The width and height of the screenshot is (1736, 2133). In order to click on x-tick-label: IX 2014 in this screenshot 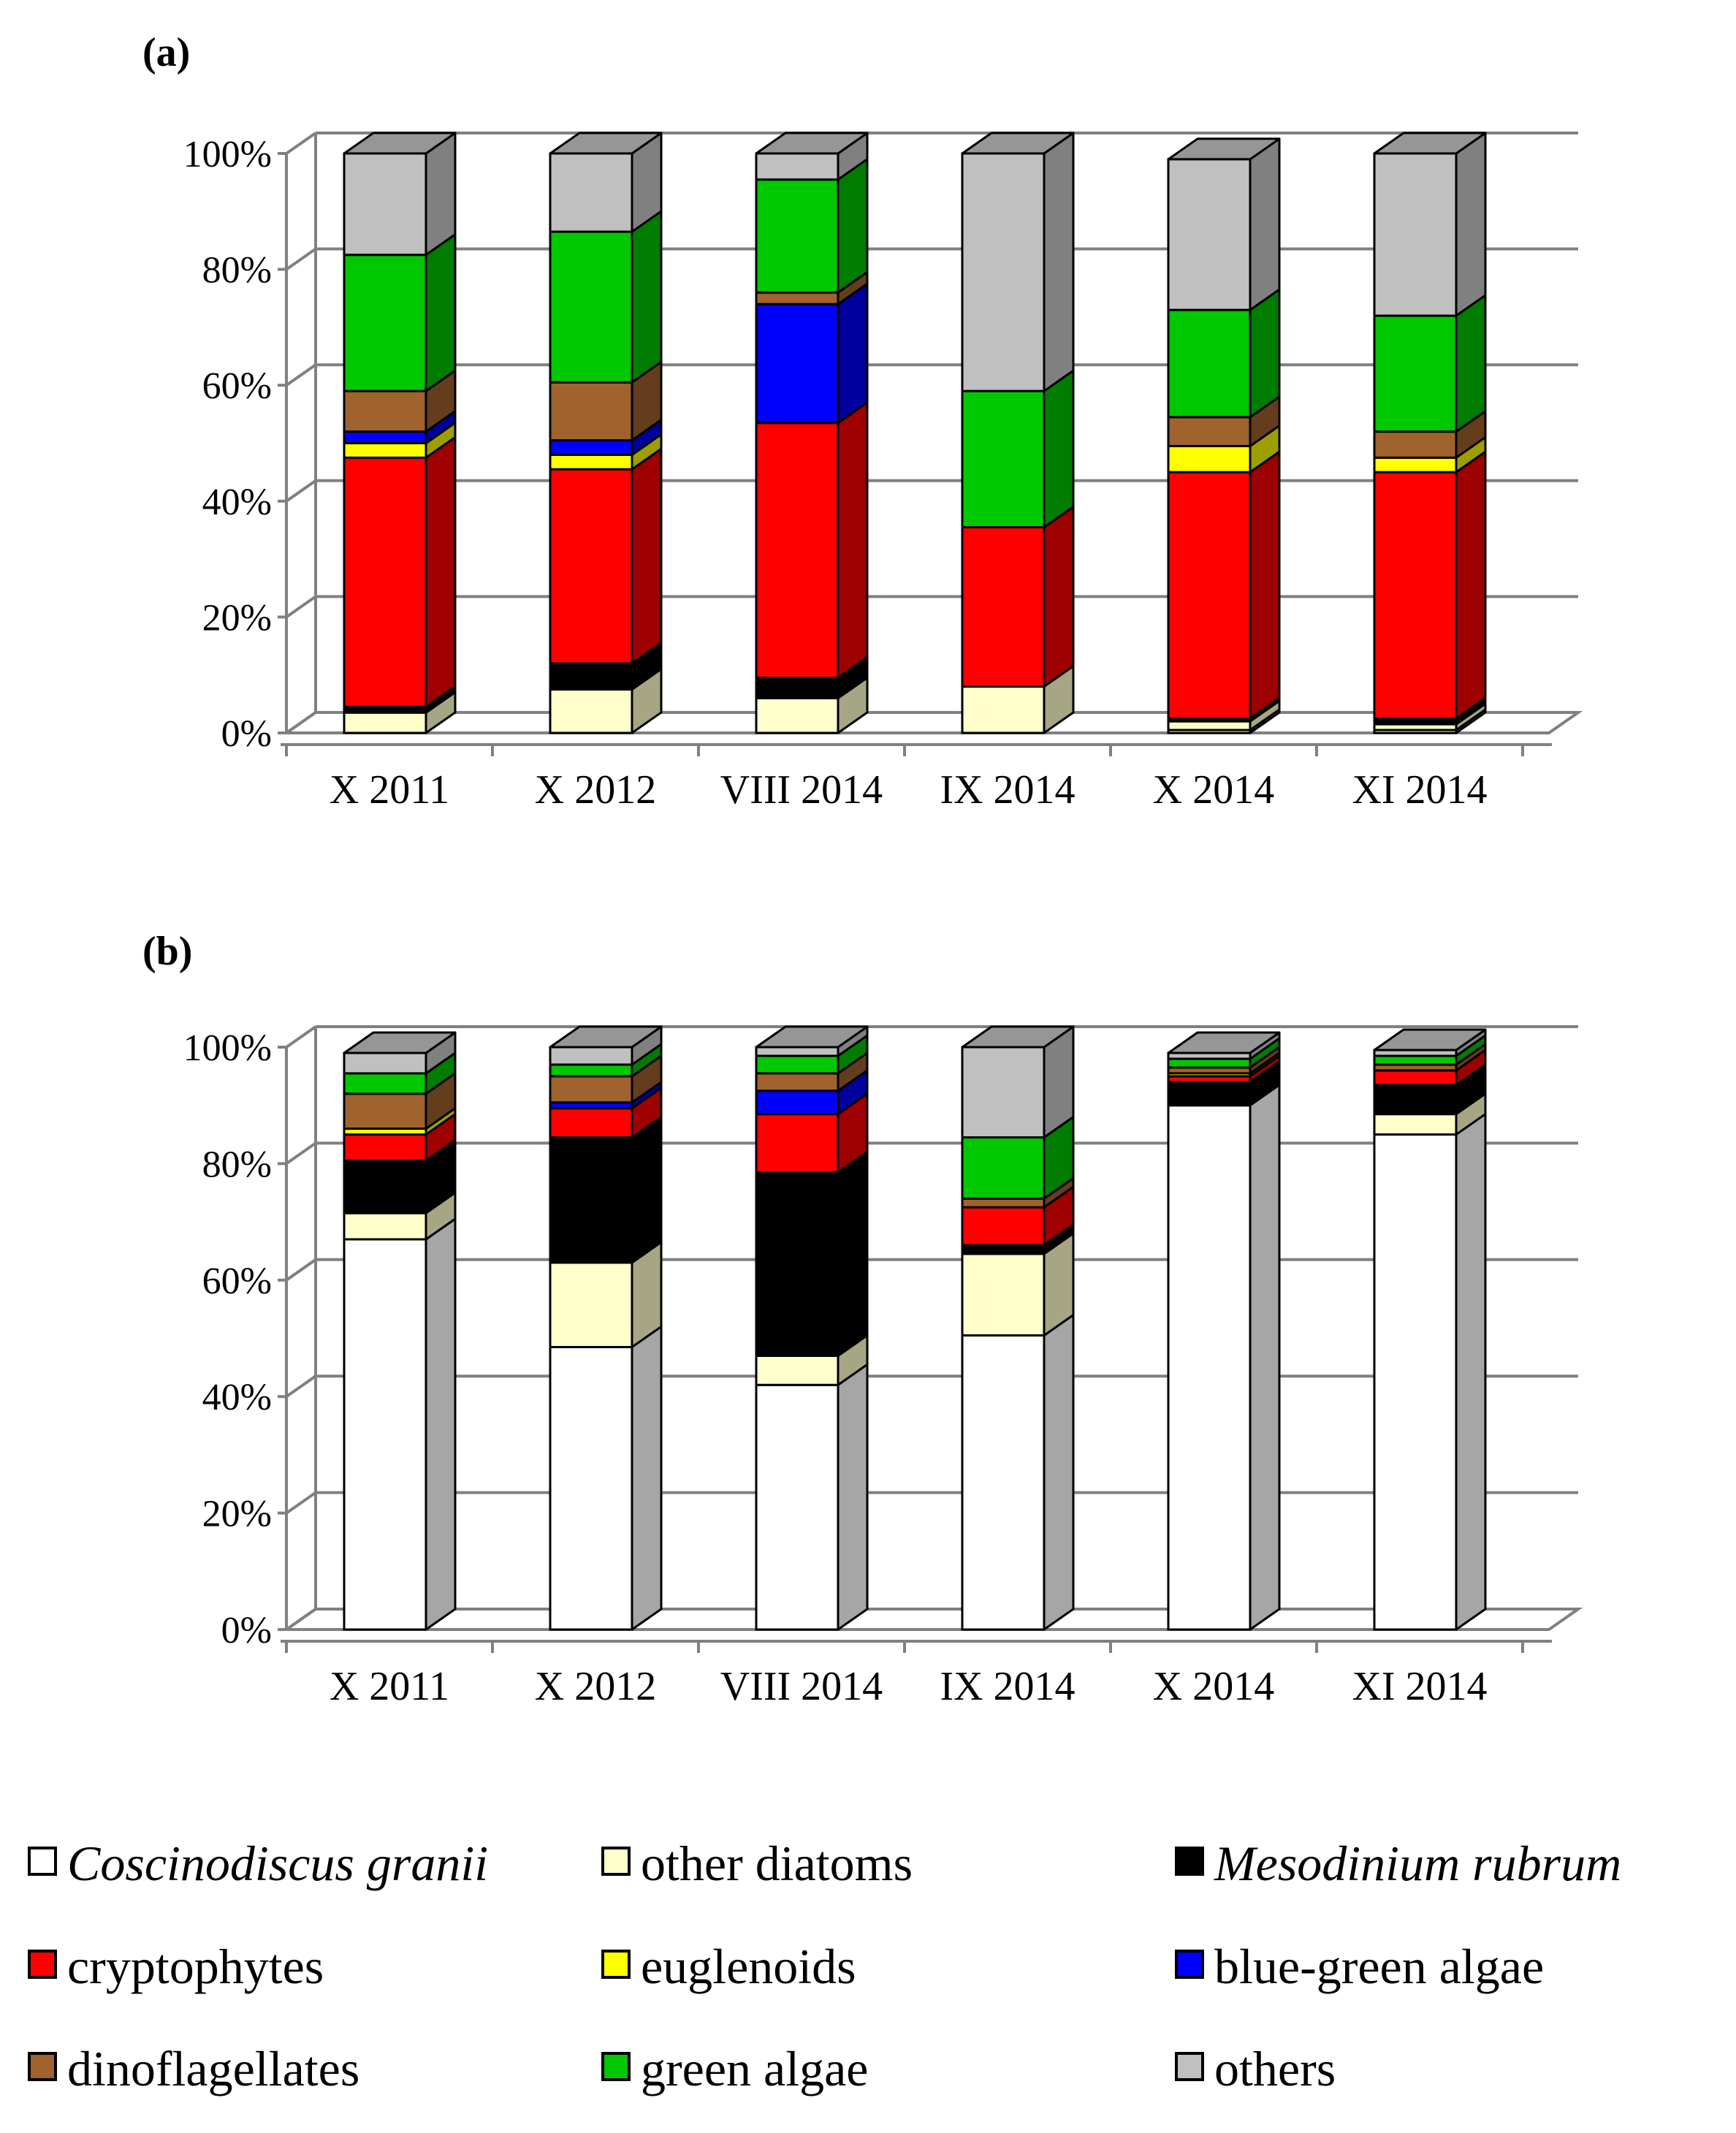, I will do `click(1007, 1686)`.